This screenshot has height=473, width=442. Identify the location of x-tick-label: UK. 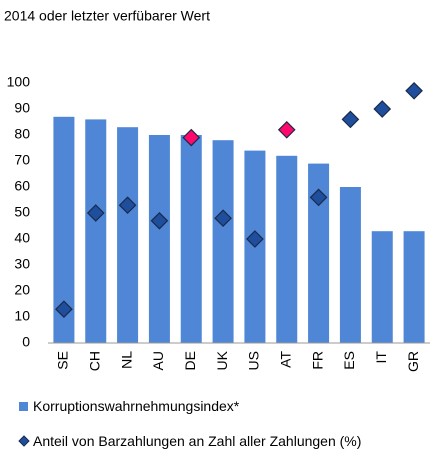
(222, 360).